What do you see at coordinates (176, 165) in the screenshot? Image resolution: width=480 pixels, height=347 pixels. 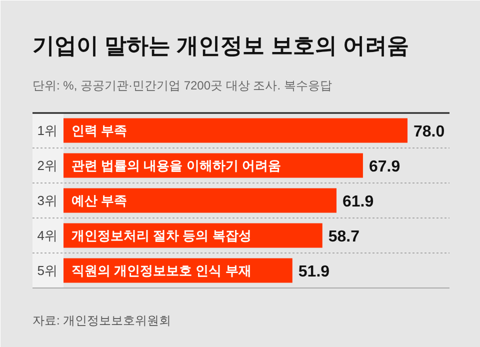 I see `y-tick-label: 관련 법률의 내용을 이해하기 어려움` at bounding box center [176, 165].